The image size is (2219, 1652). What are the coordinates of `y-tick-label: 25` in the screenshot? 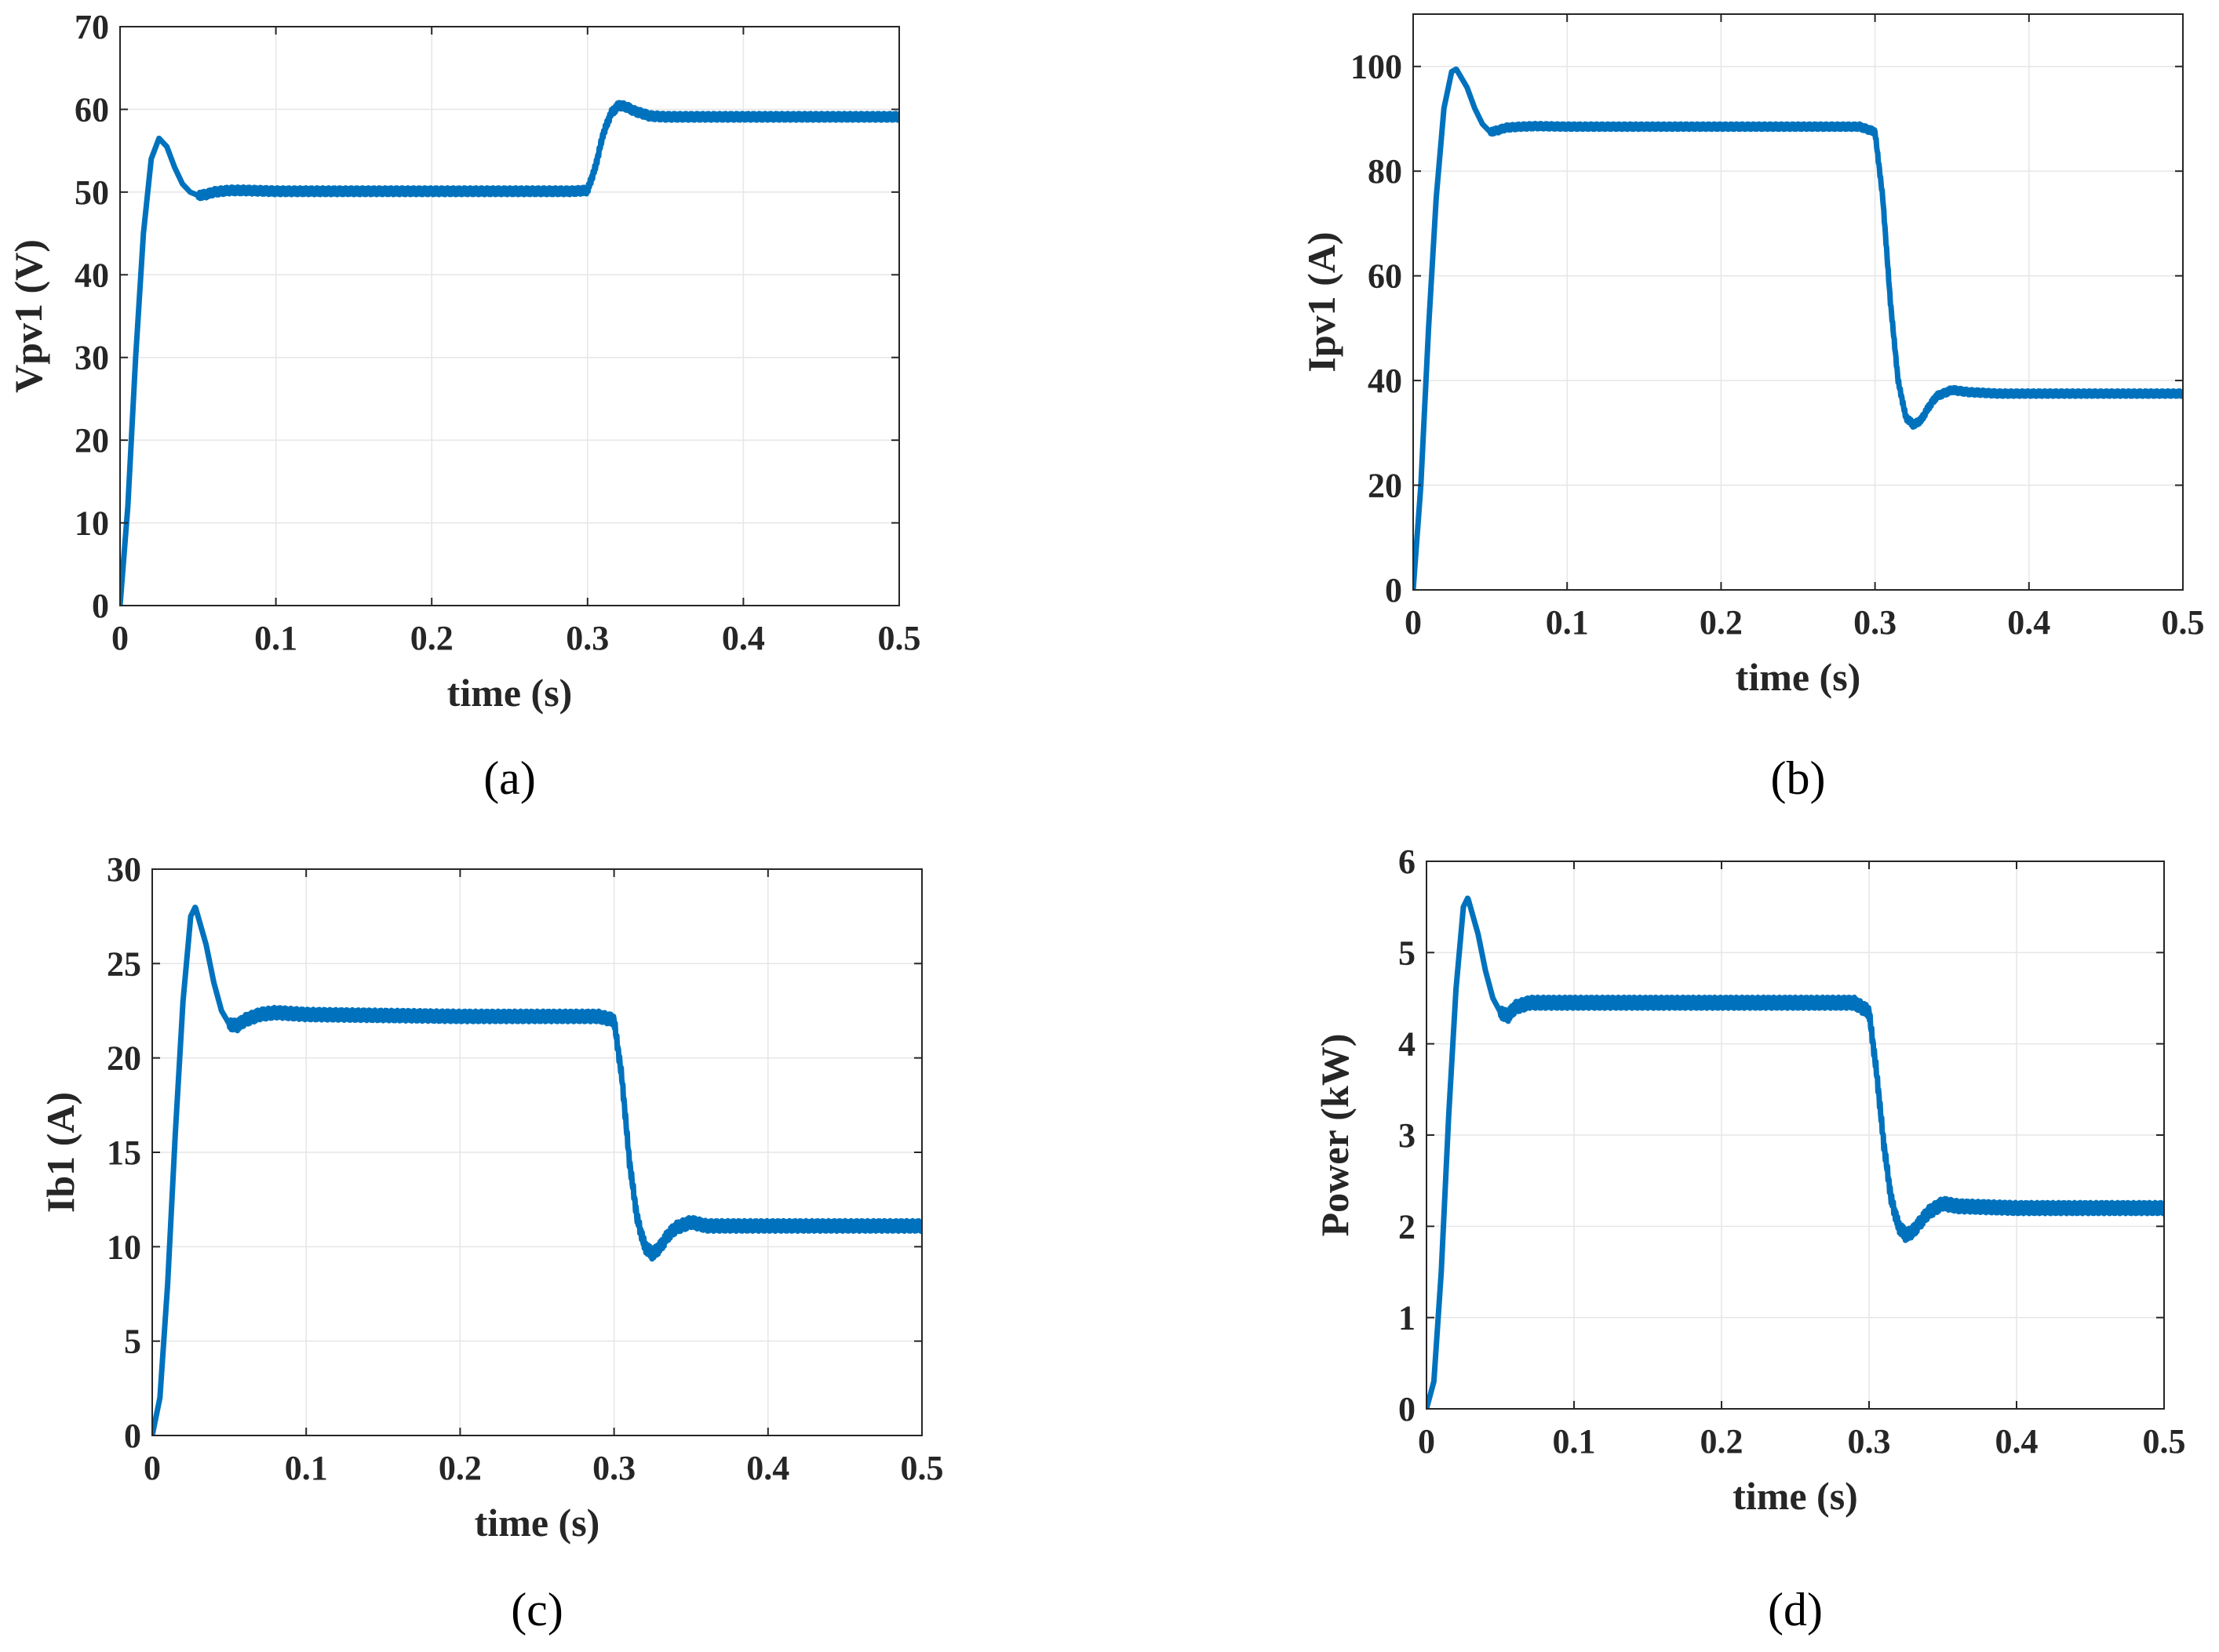 It's located at (124, 964).